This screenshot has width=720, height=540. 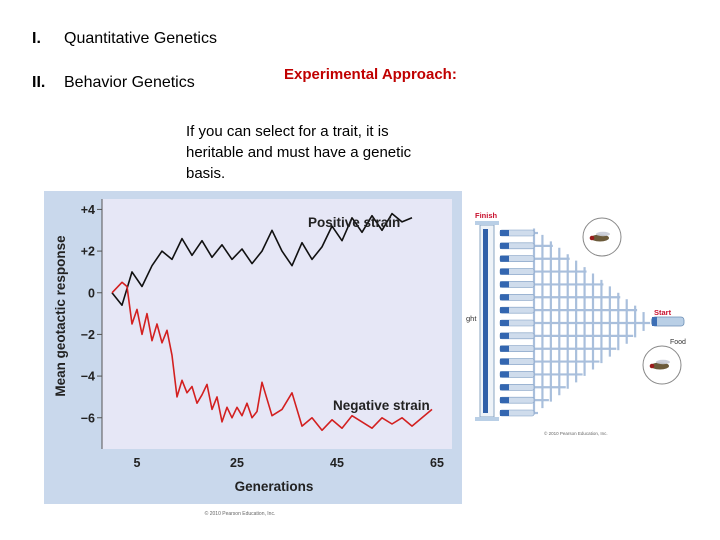 I want to click on start-vial, so click(x=668, y=321).